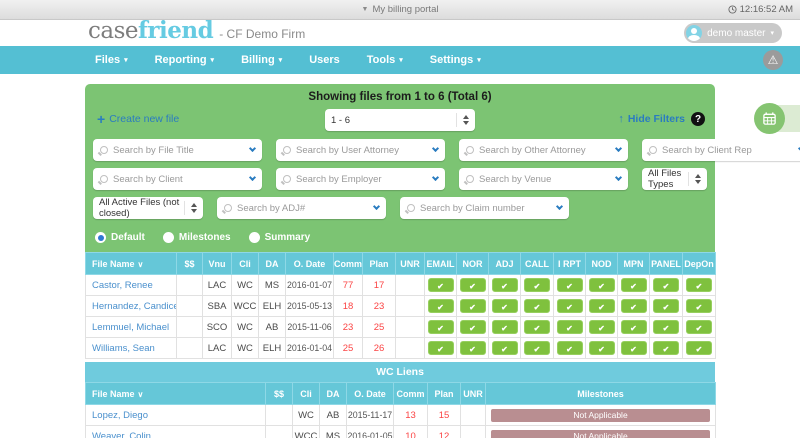 Image resolution: width=800 pixels, height=438 pixels. What do you see at coordinates (600, 393) in the screenshot?
I see `column-header-milestones: Milestones` at bounding box center [600, 393].